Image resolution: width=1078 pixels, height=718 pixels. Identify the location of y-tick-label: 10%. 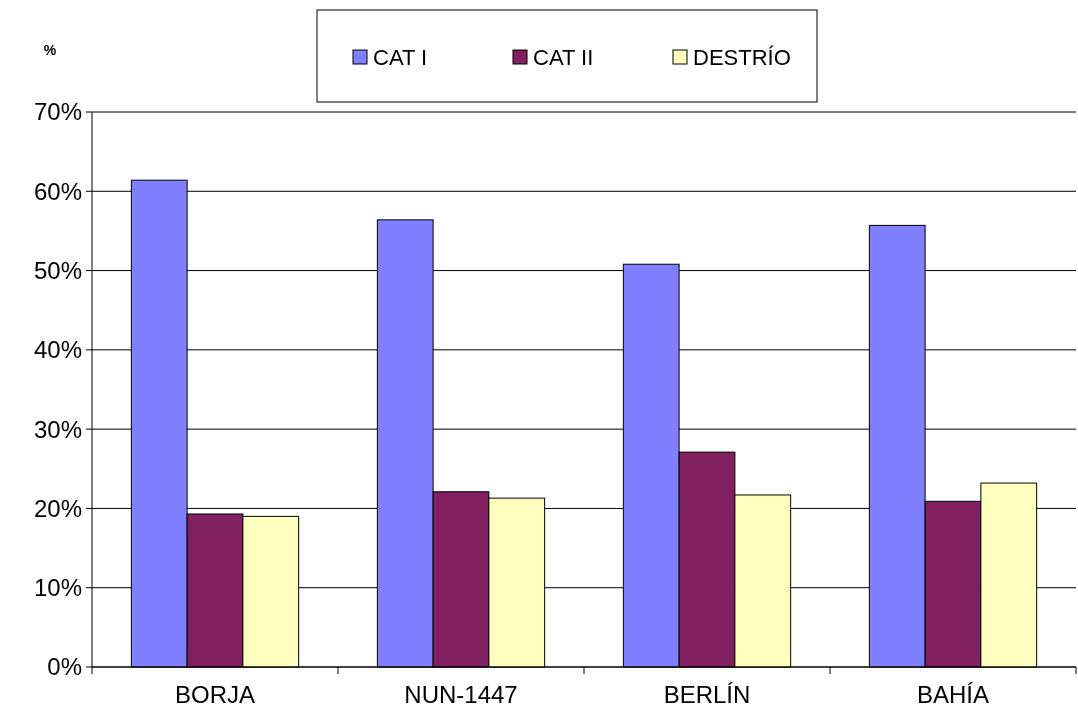
(57, 588).